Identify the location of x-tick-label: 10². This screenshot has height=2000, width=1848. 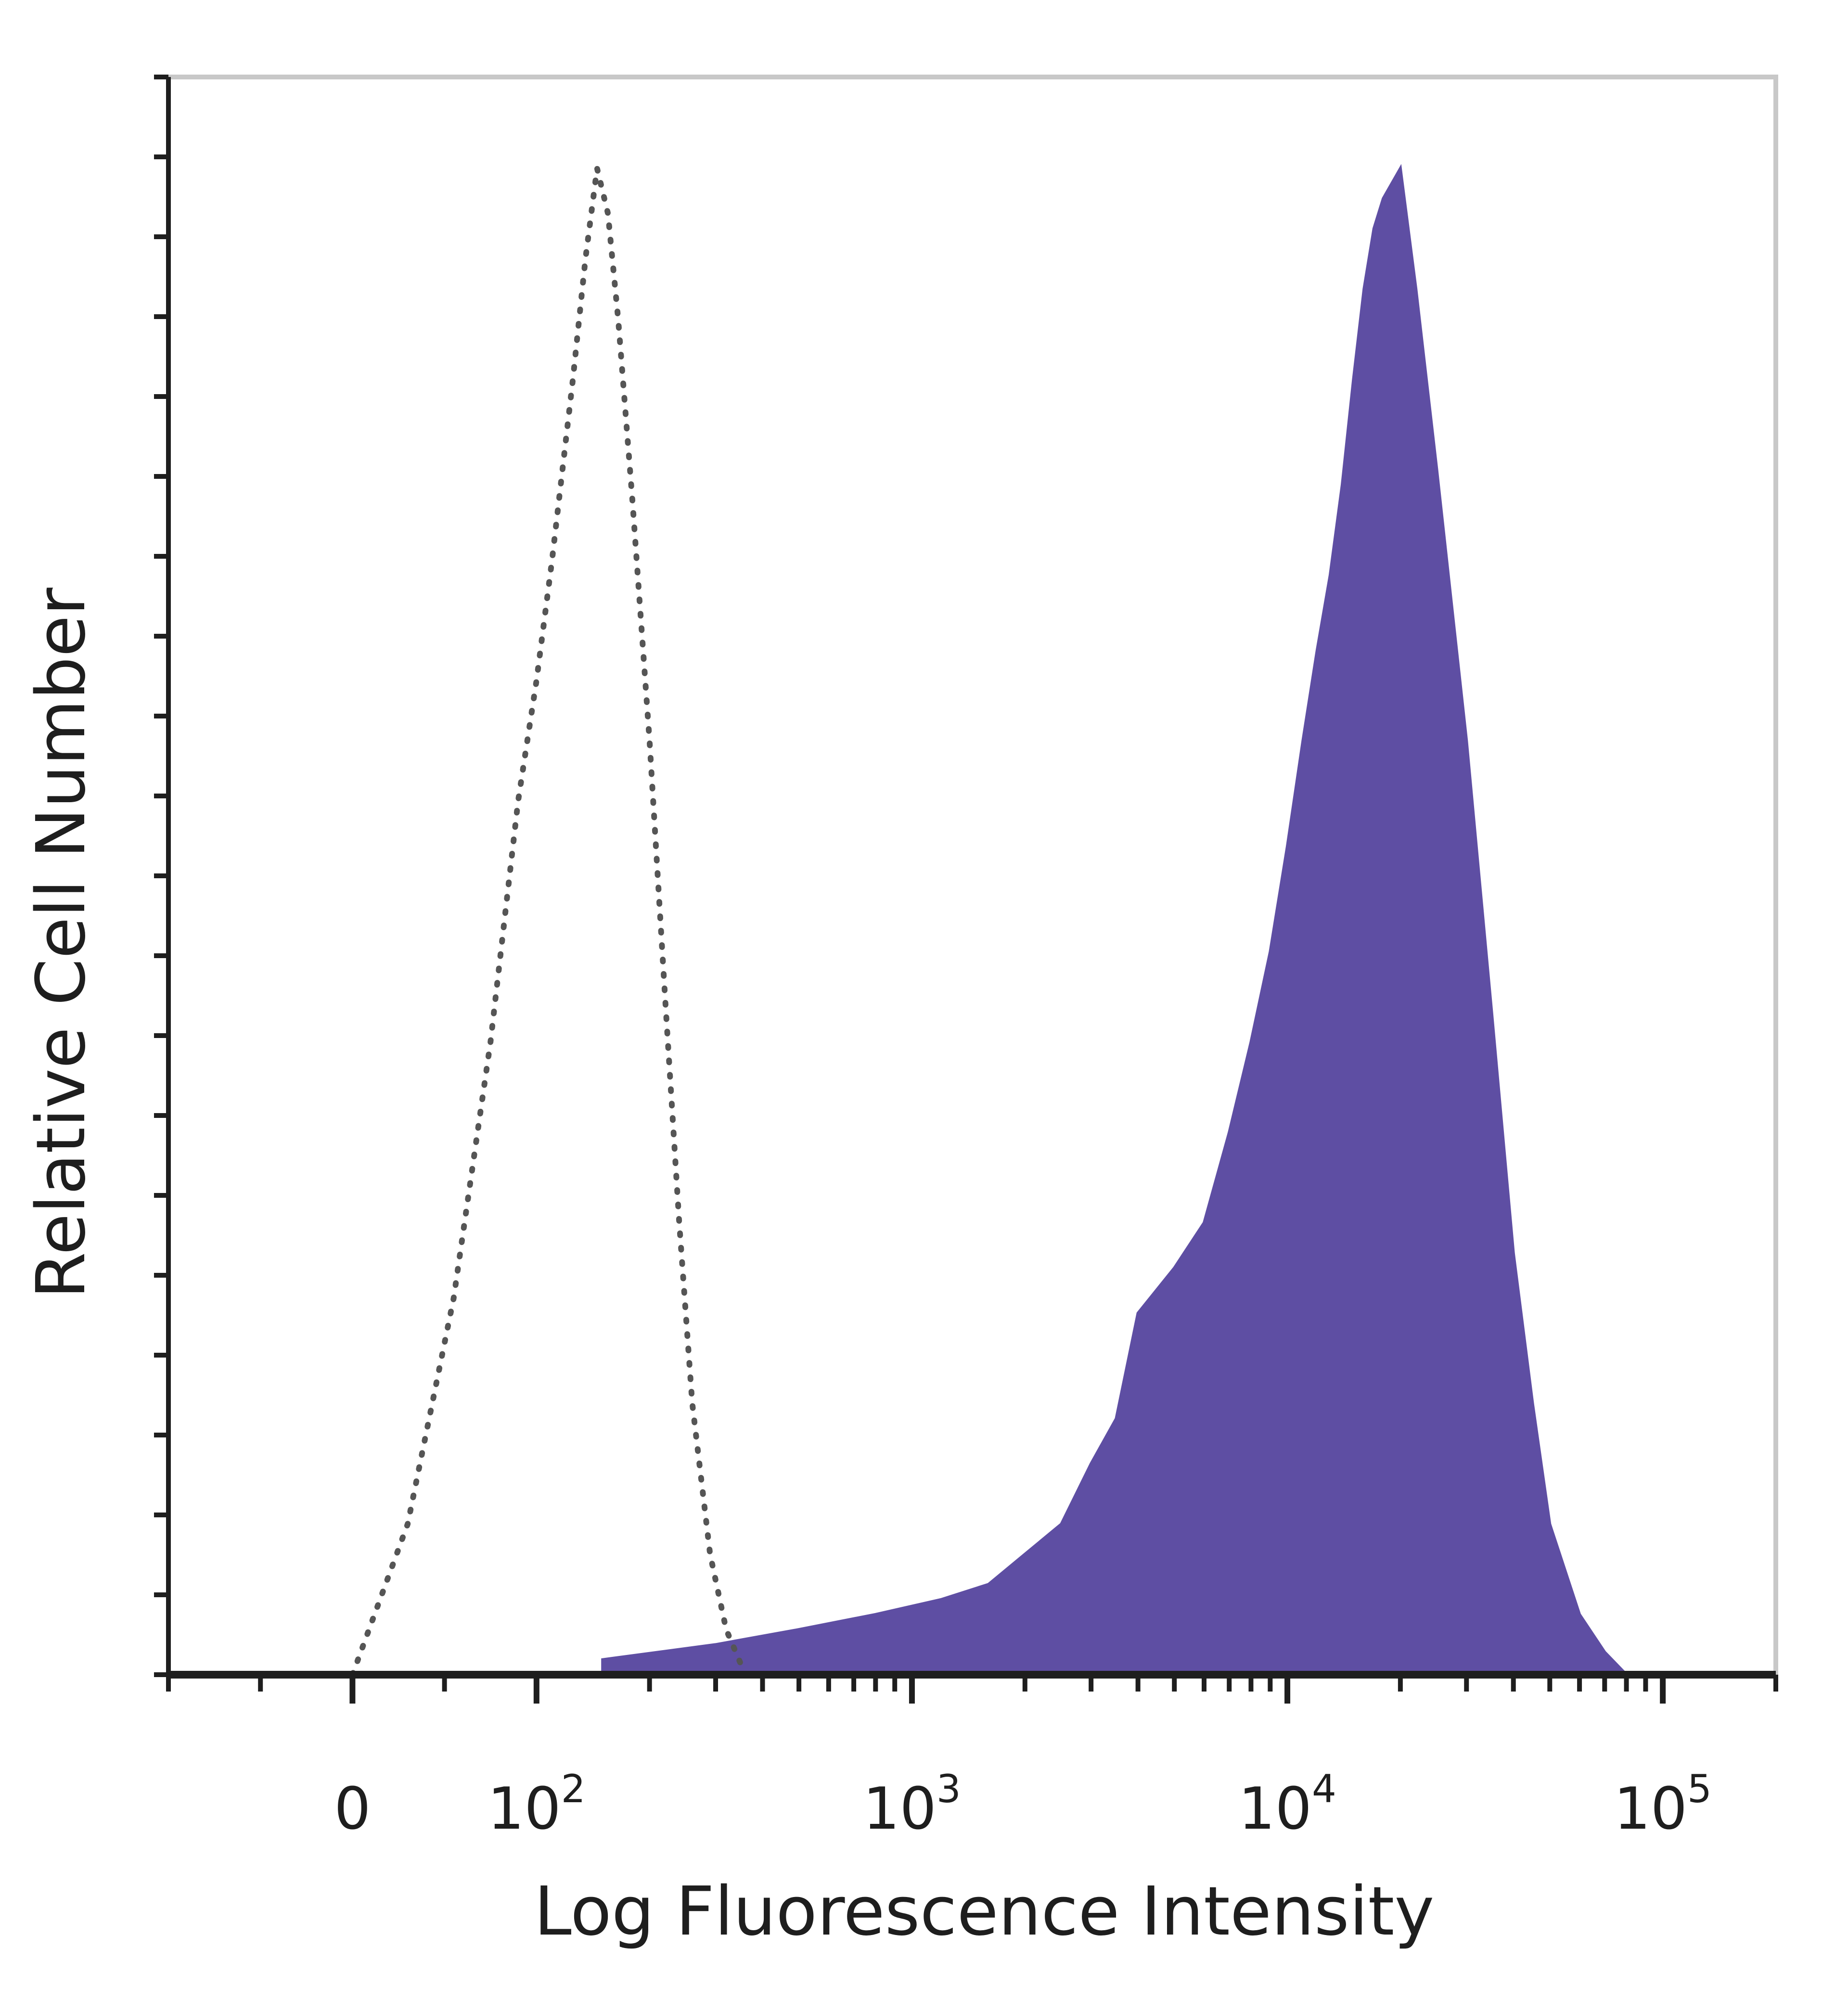
(537, 1805).